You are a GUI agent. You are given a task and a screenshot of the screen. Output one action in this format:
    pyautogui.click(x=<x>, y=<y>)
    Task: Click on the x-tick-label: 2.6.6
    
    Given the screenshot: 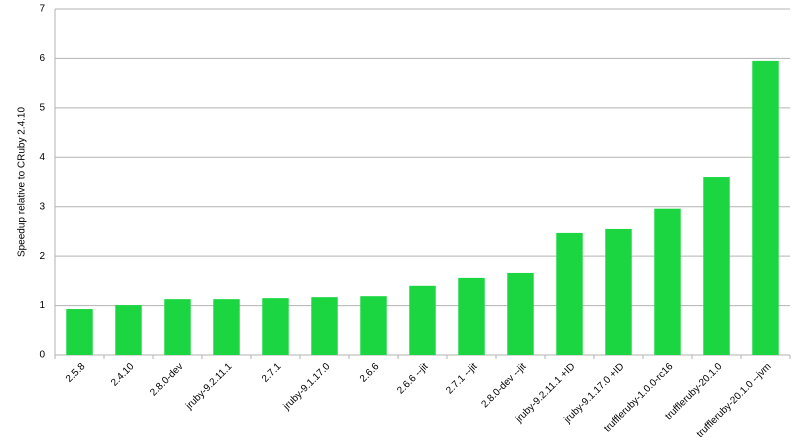 What is the action you would take?
    pyautogui.click(x=370, y=373)
    